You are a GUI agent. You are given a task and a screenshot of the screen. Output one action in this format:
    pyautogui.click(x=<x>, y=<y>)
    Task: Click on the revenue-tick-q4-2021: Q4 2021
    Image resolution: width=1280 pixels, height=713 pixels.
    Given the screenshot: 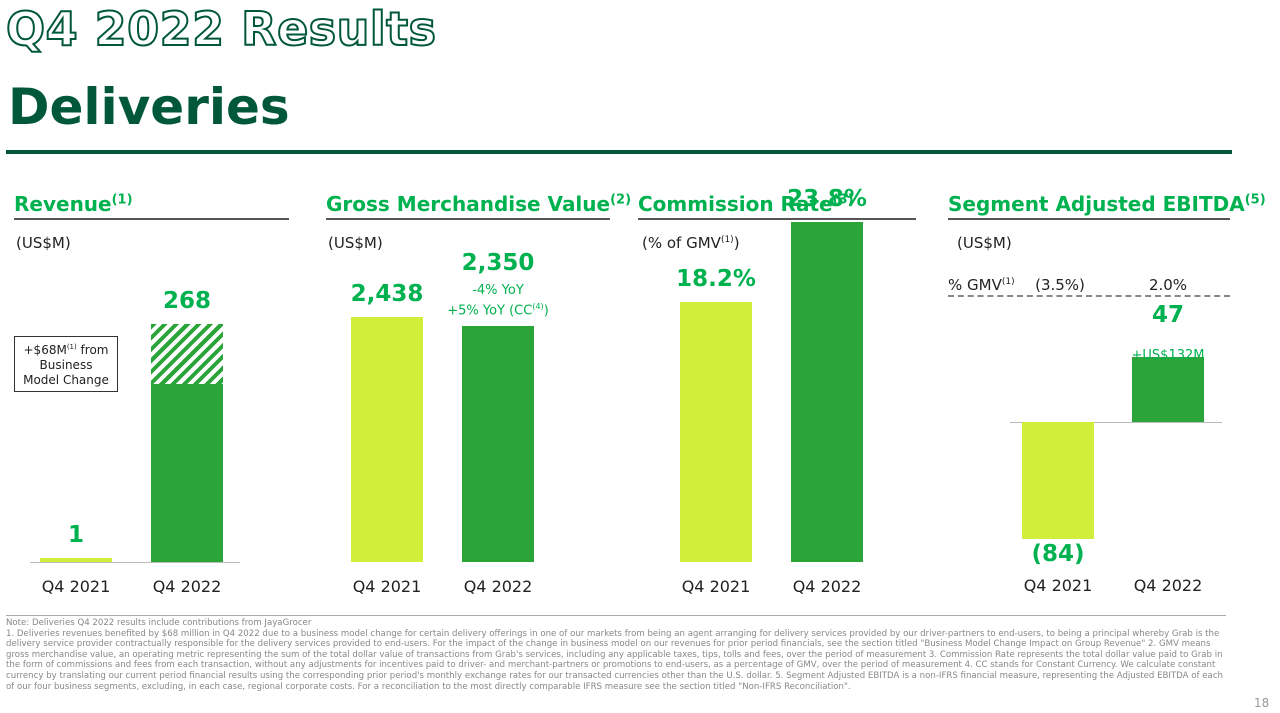 What is the action you would take?
    pyautogui.click(x=76, y=586)
    